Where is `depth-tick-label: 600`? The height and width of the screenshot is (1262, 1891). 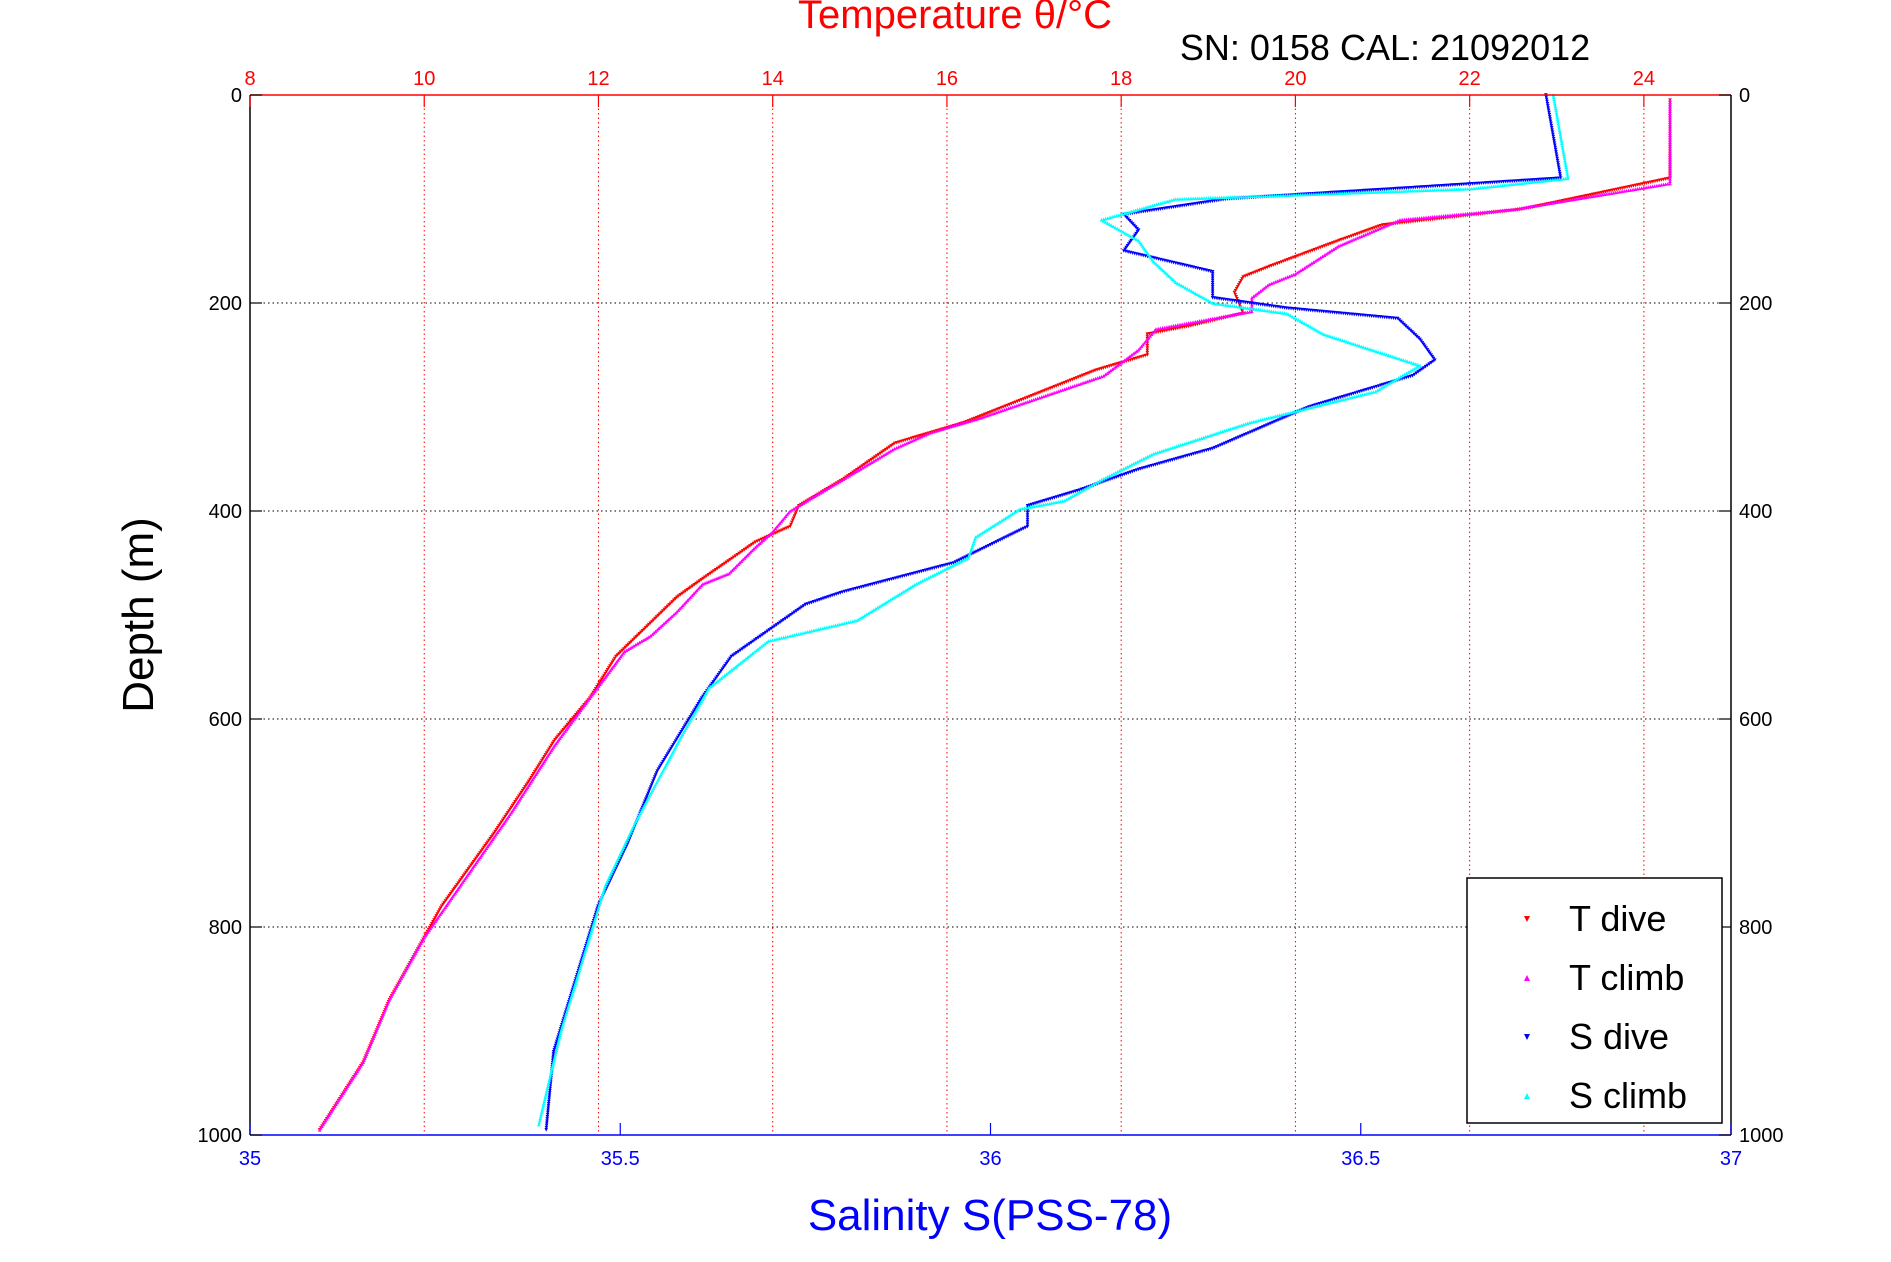
depth-tick-label: 600 is located at coordinates (1755, 720).